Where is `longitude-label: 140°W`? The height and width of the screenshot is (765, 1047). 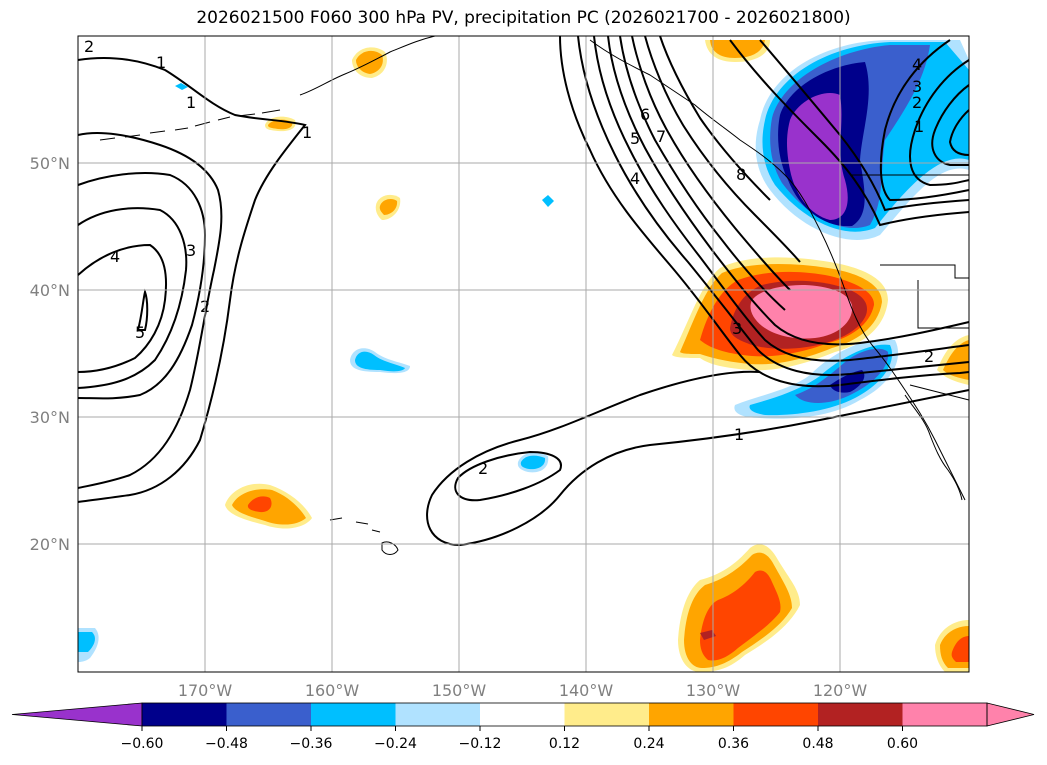 longitude-label: 140°W is located at coordinates (586, 690).